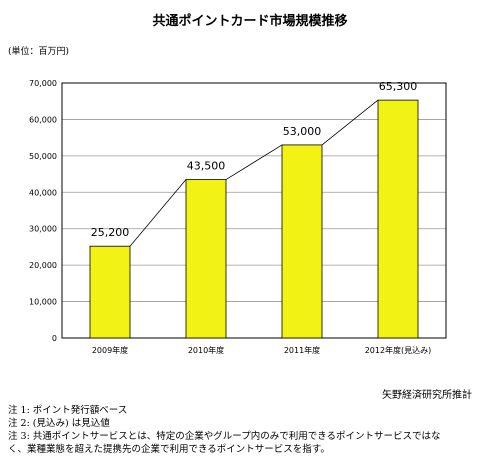 The height and width of the screenshot is (462, 500). What do you see at coordinates (169, 449) in the screenshot?
I see `note-3-continued: く、業種業態を超えた提携先の企業で利用できるポイントサービスを指す。` at bounding box center [169, 449].